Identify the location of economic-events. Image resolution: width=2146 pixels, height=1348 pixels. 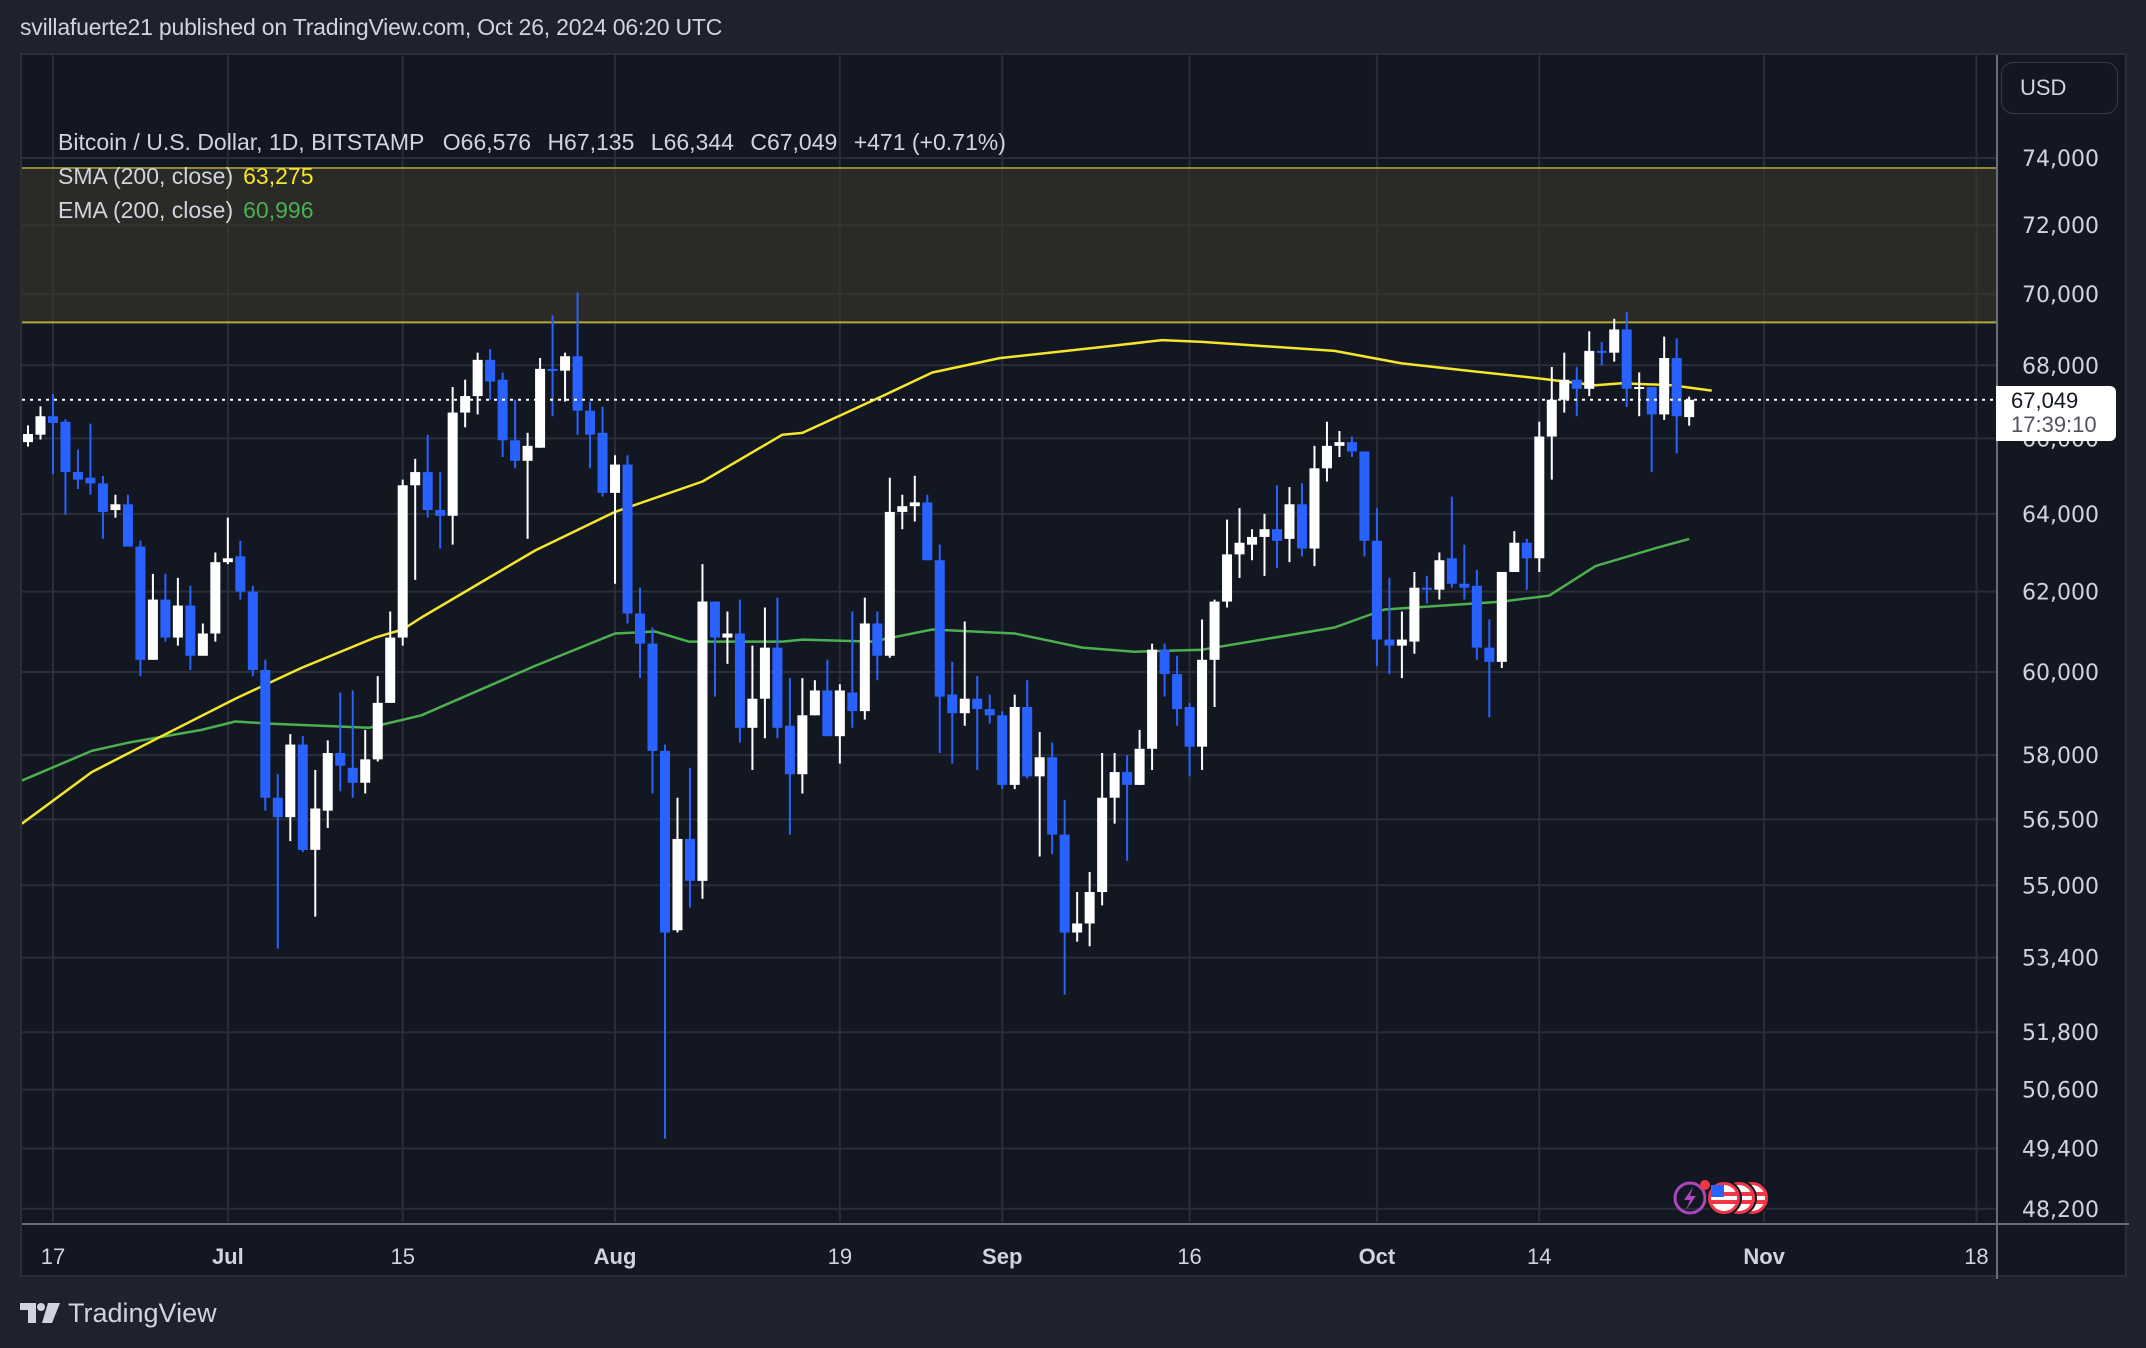
(1721, 1198).